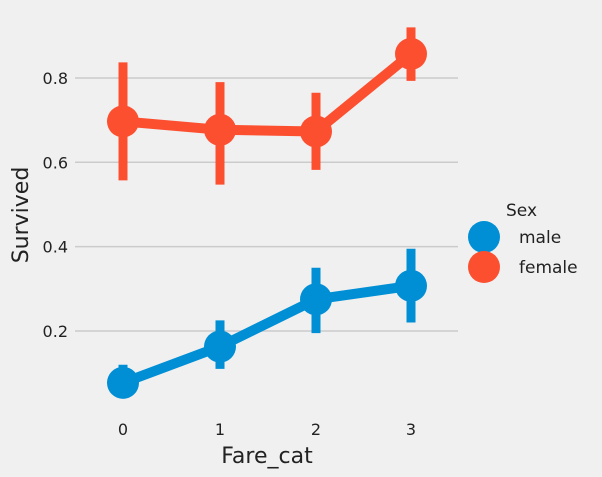 The image size is (602, 477). Describe the element at coordinates (55, 331) in the screenshot. I see `y-tick-label: 0.2` at that location.